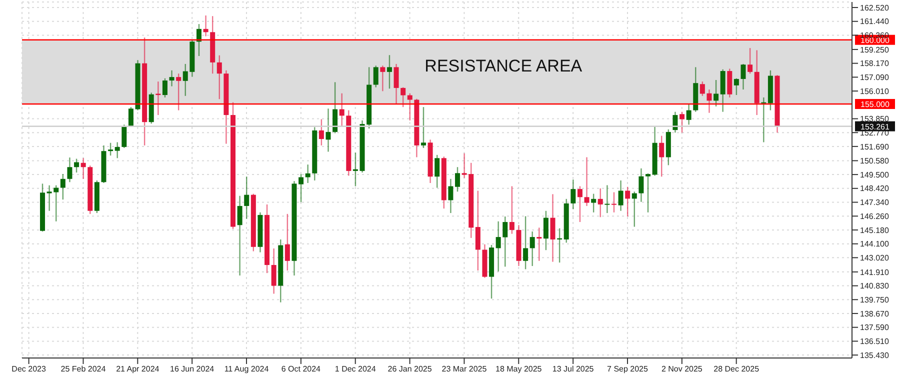 The width and height of the screenshot is (900, 378). I want to click on y-tick-label: 161.440, so click(875, 21).